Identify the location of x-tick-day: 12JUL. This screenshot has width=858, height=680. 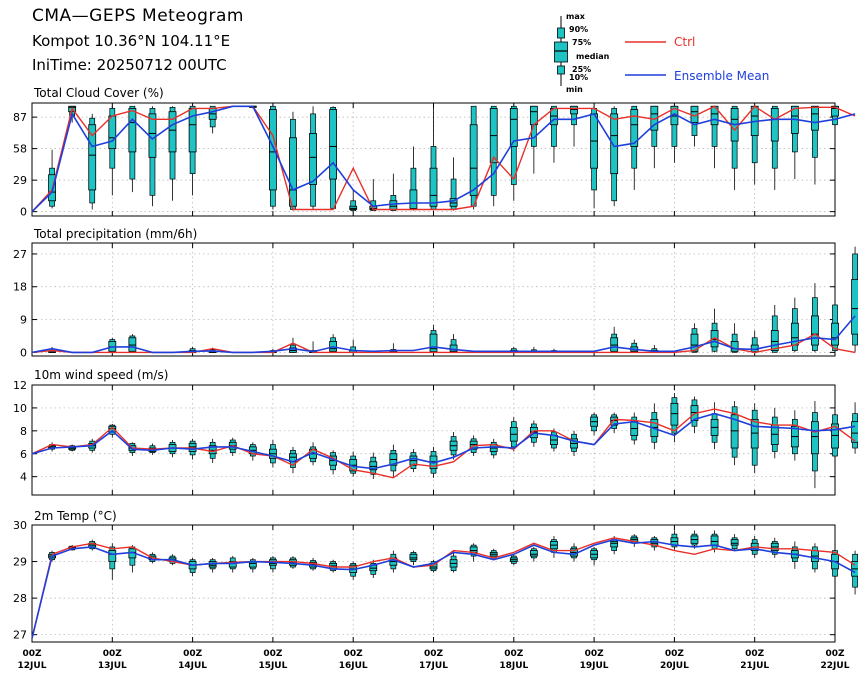
(32, 666).